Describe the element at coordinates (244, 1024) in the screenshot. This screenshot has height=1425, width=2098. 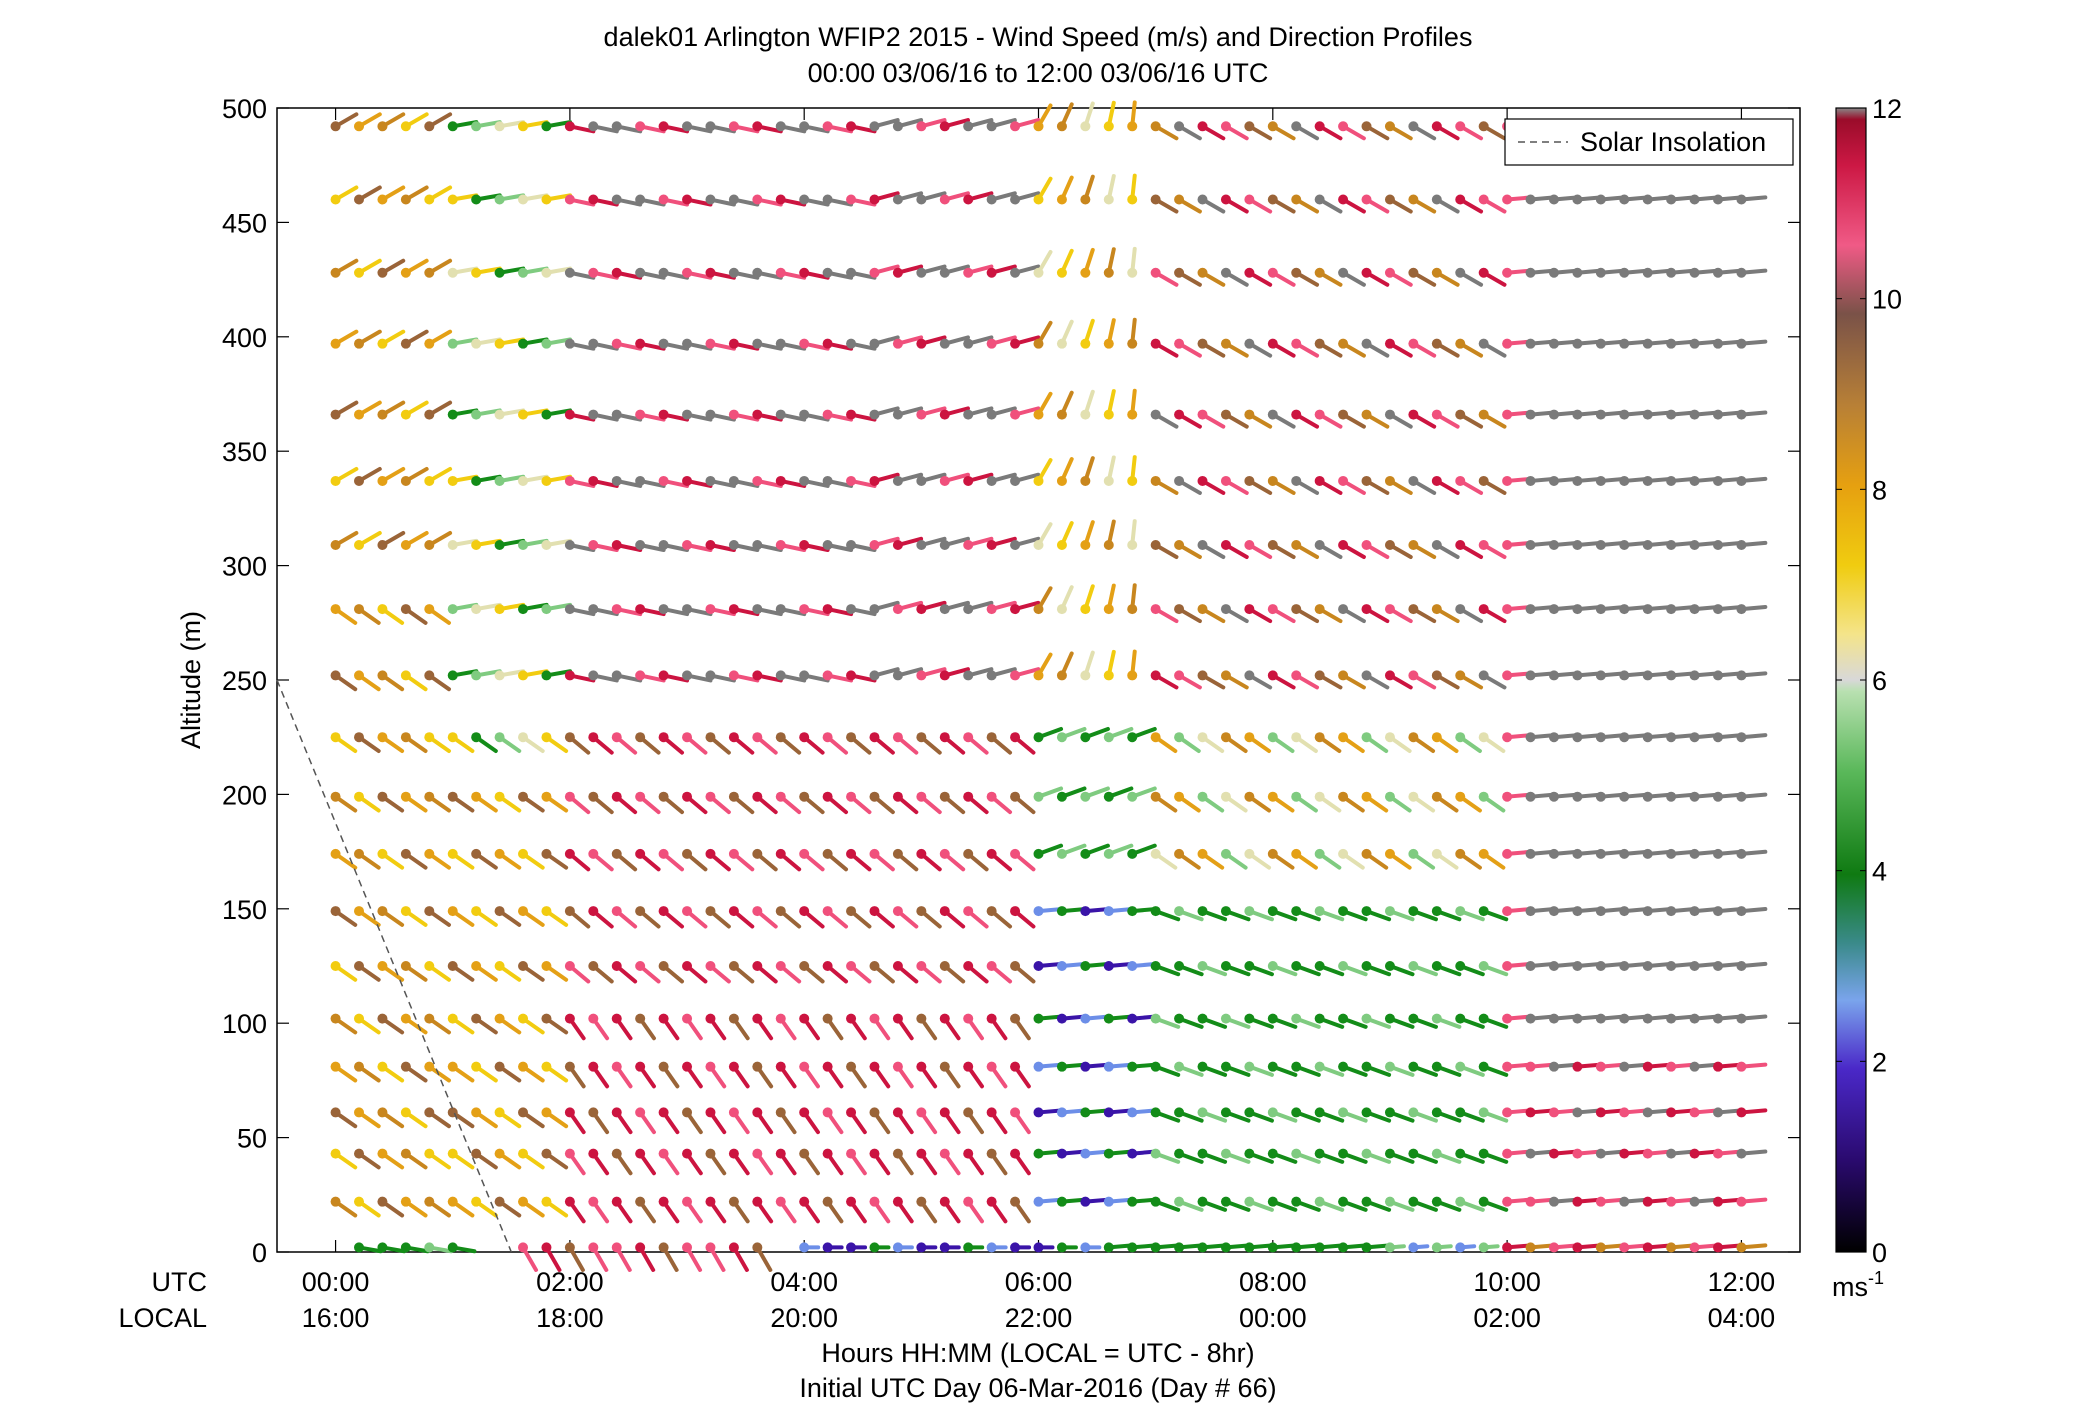
I see `y-tick-label: 100` at that location.